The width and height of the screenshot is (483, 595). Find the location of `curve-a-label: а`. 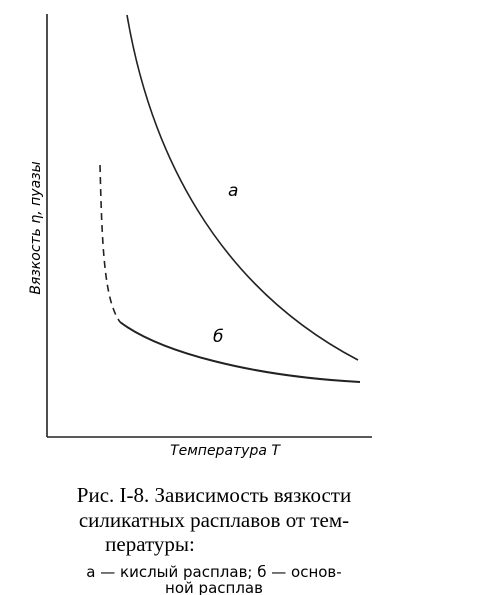

curve-a-label: а is located at coordinates (233, 191).